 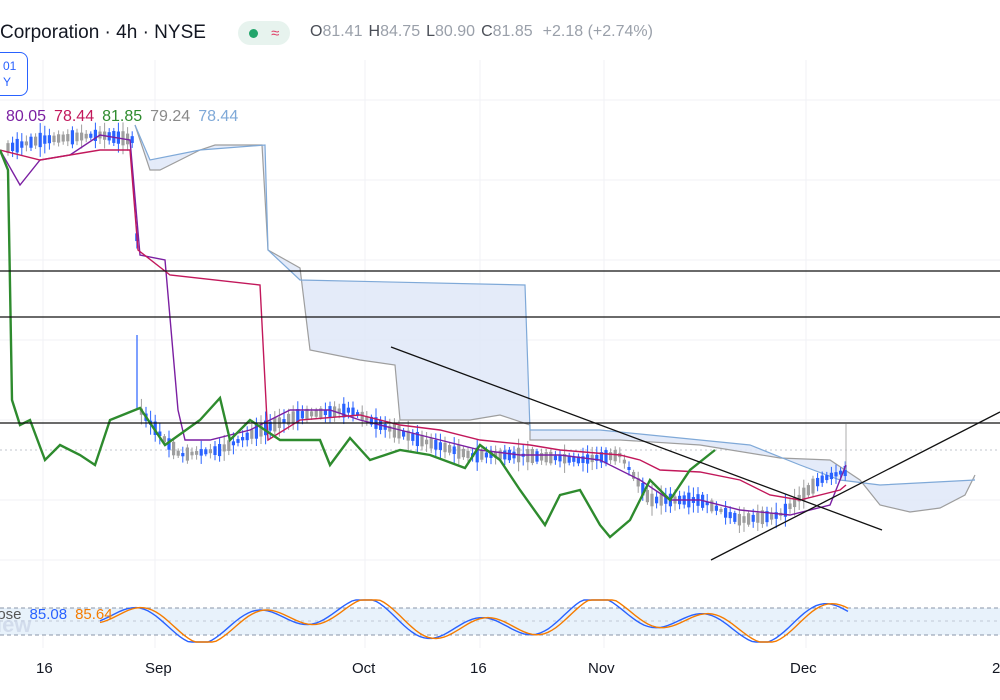 I want to click on trend-line, so click(x=855, y=486).